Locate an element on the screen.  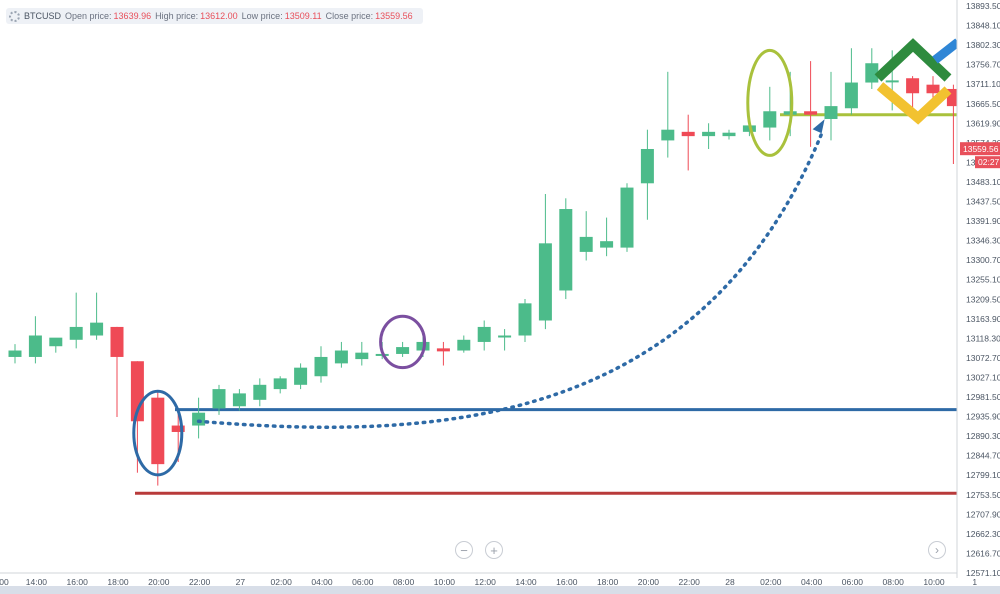
price-tick-label: 13665.50 is located at coordinates (983, 104).